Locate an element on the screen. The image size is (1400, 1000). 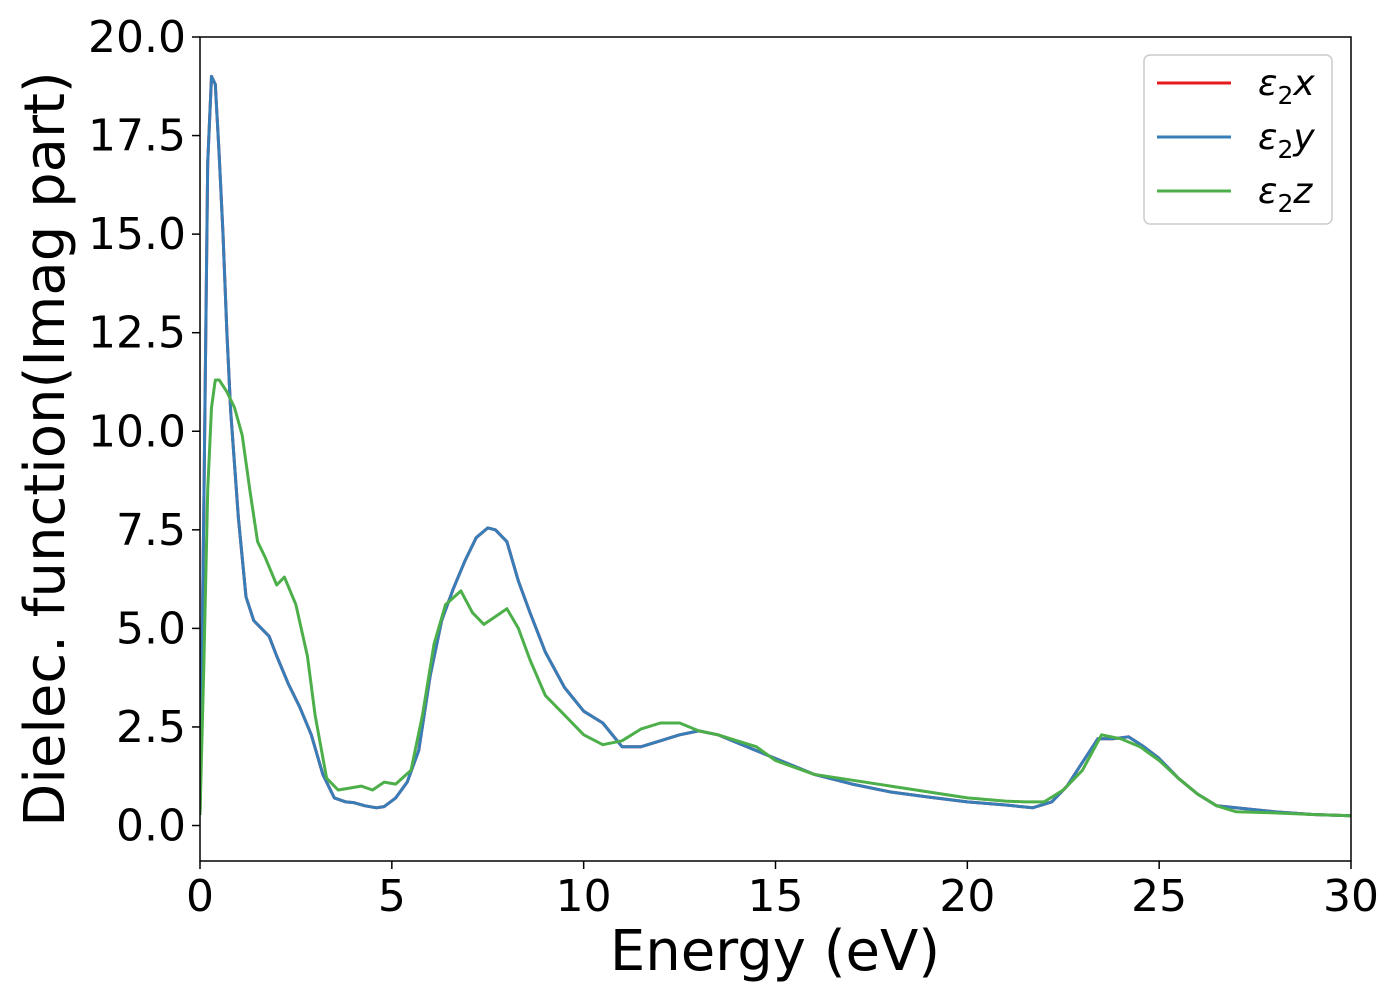
y-tick-label: 10.0 is located at coordinates (137, 431).